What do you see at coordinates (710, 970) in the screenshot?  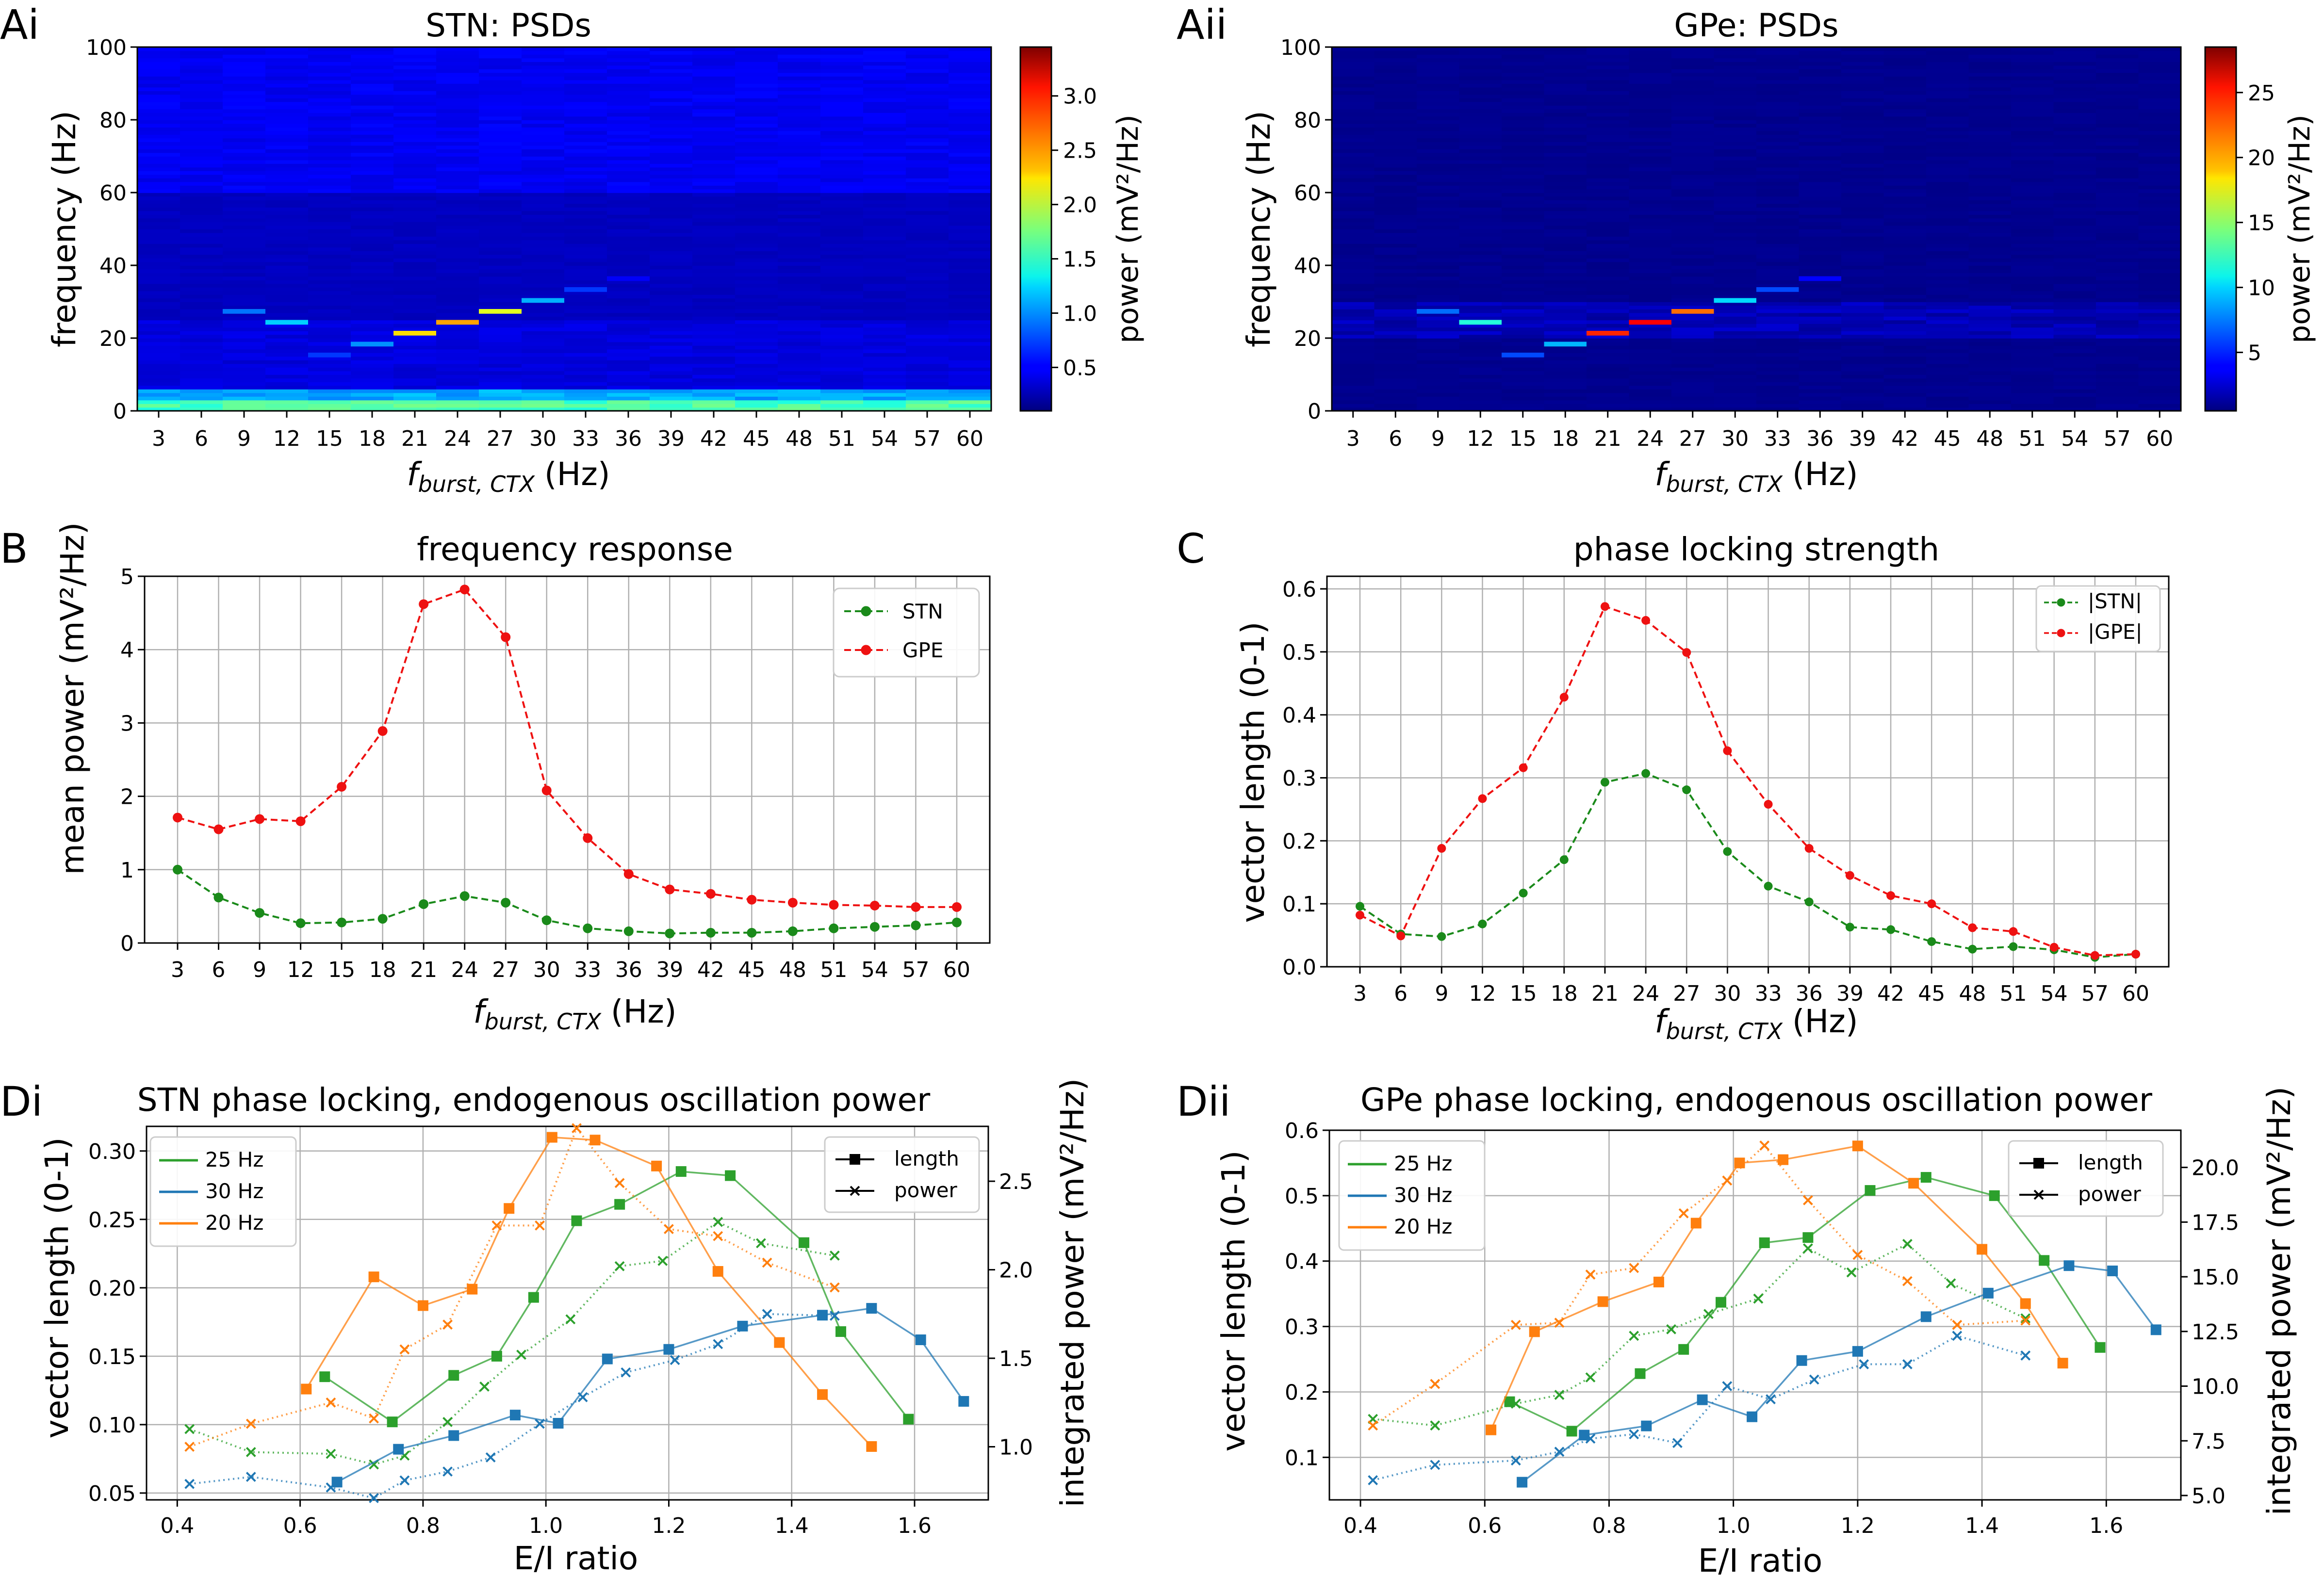 I see `xtick-label: 42` at bounding box center [710, 970].